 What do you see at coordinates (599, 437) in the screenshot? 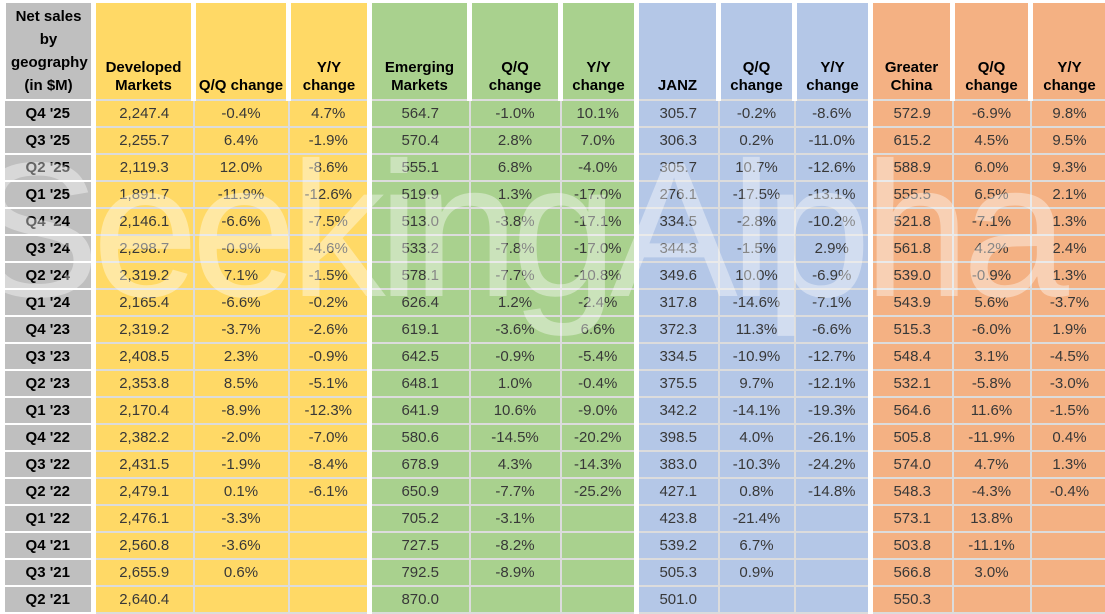
I see `emerging-markets-yy-change-cell: -20.2%` at bounding box center [599, 437].